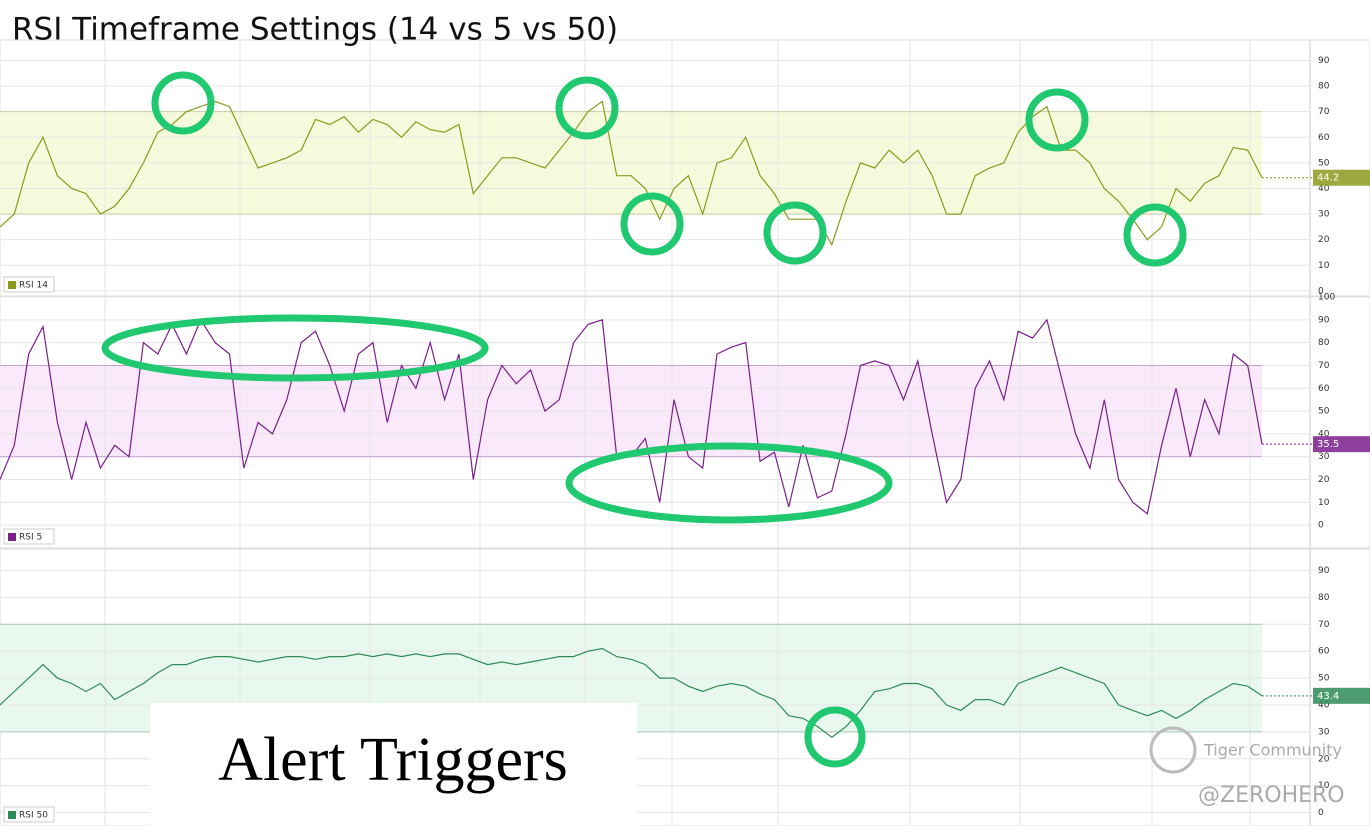 Image resolution: width=1370 pixels, height=826 pixels. Describe the element at coordinates (1328, 178) in the screenshot. I see `last-value-label: 44.2` at that location.